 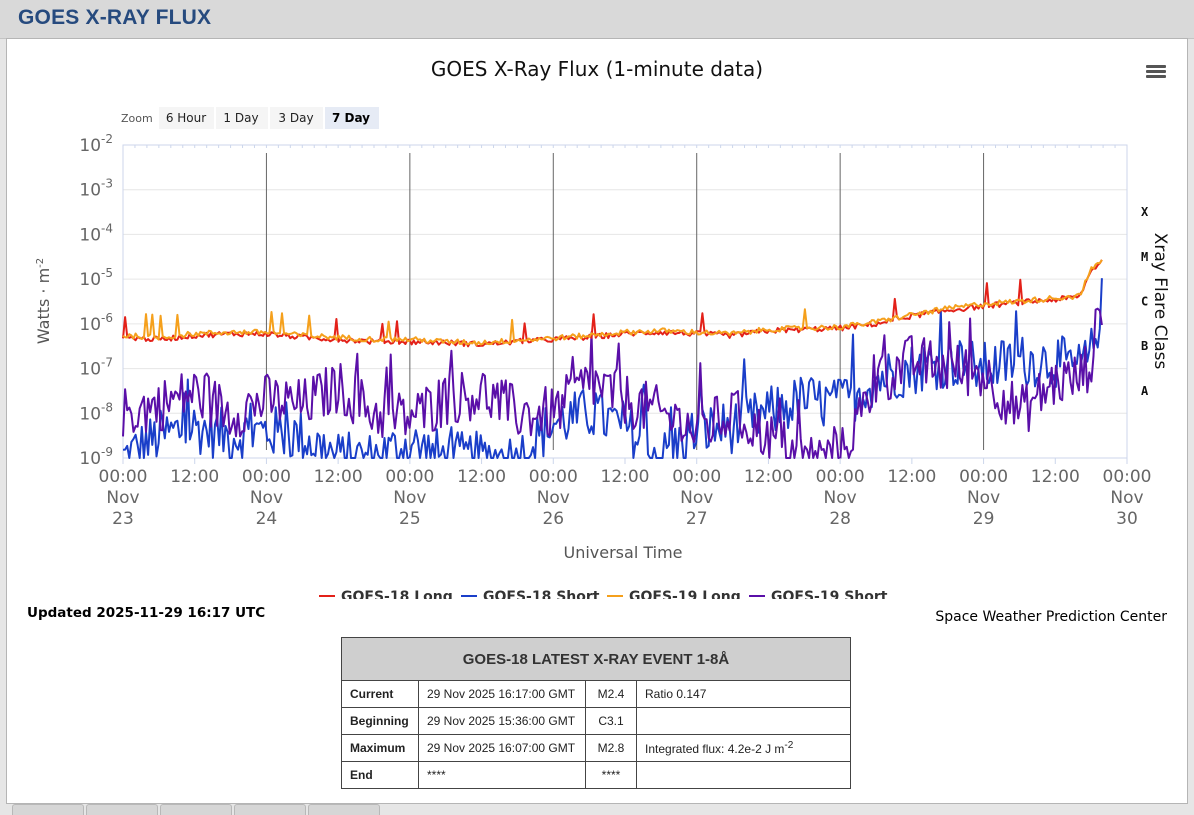 I want to click on legend-item: GOES-19 Long, so click(x=685, y=594).